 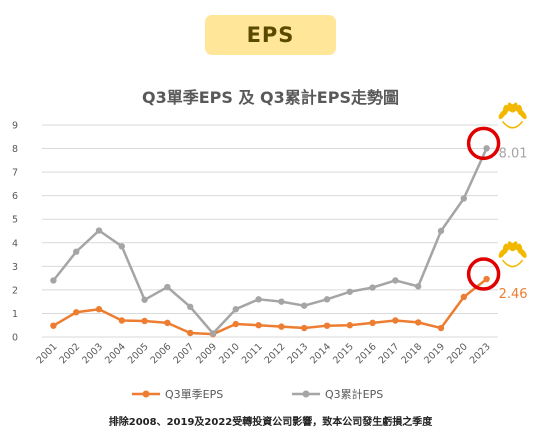 What do you see at coordinates (206, 353) in the screenshot?
I see `x-tick-label: 2009` at bounding box center [206, 353].